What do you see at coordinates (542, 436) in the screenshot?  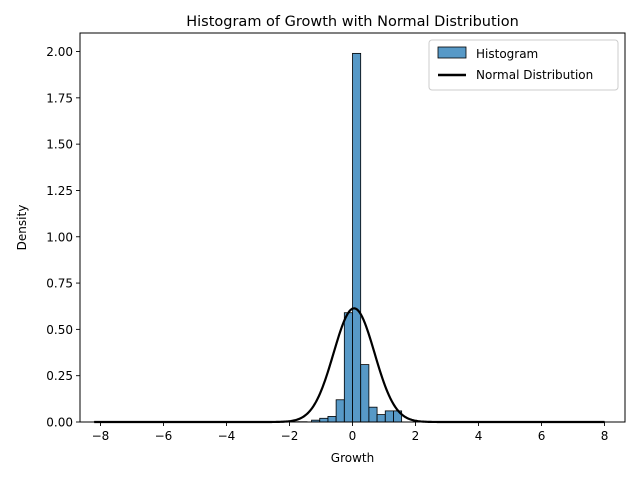 I see `x-tick-label: 6` at bounding box center [542, 436].